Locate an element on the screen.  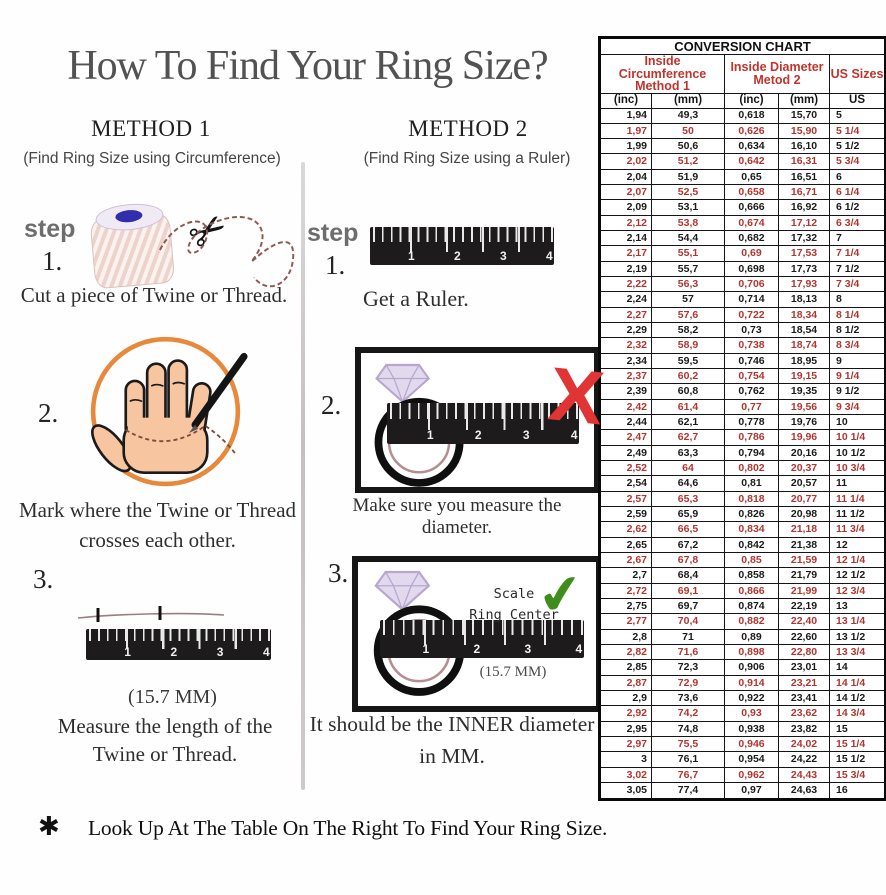
table-cell: 55,1 is located at coordinates (688, 253).